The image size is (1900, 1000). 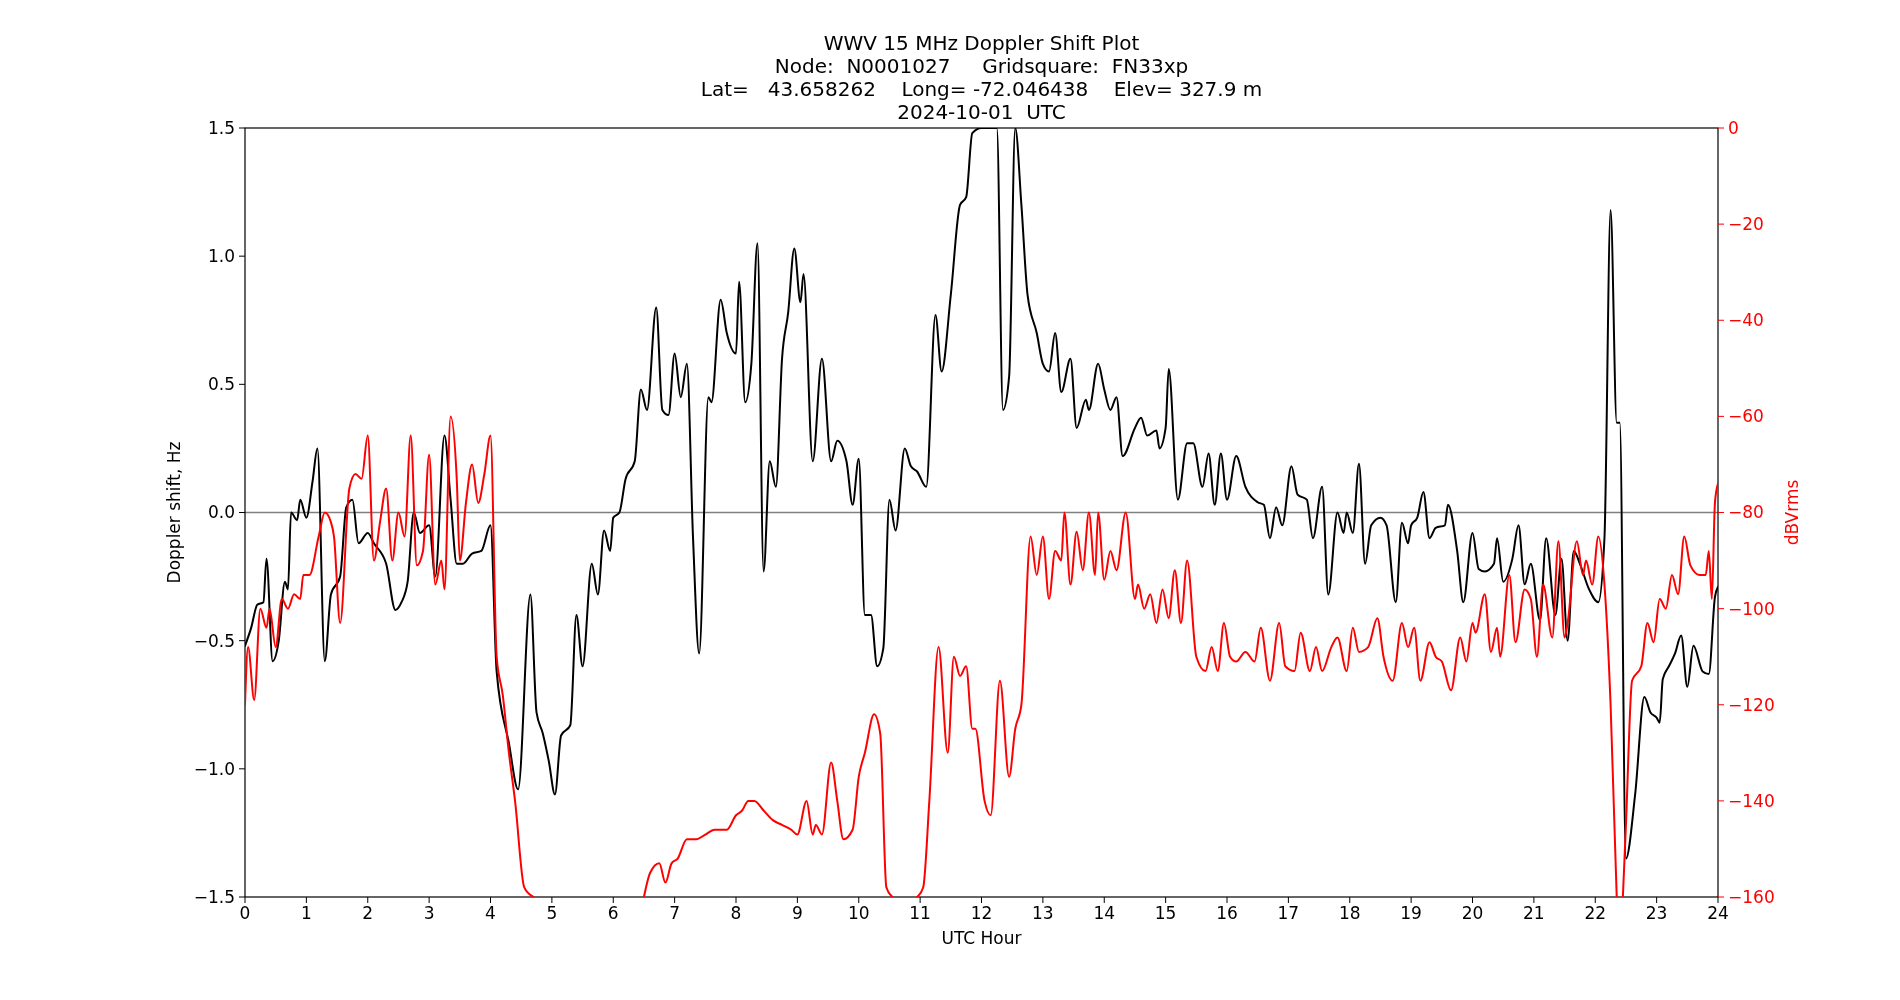 I want to click on x-tick-label: 21, so click(x=1534, y=913).